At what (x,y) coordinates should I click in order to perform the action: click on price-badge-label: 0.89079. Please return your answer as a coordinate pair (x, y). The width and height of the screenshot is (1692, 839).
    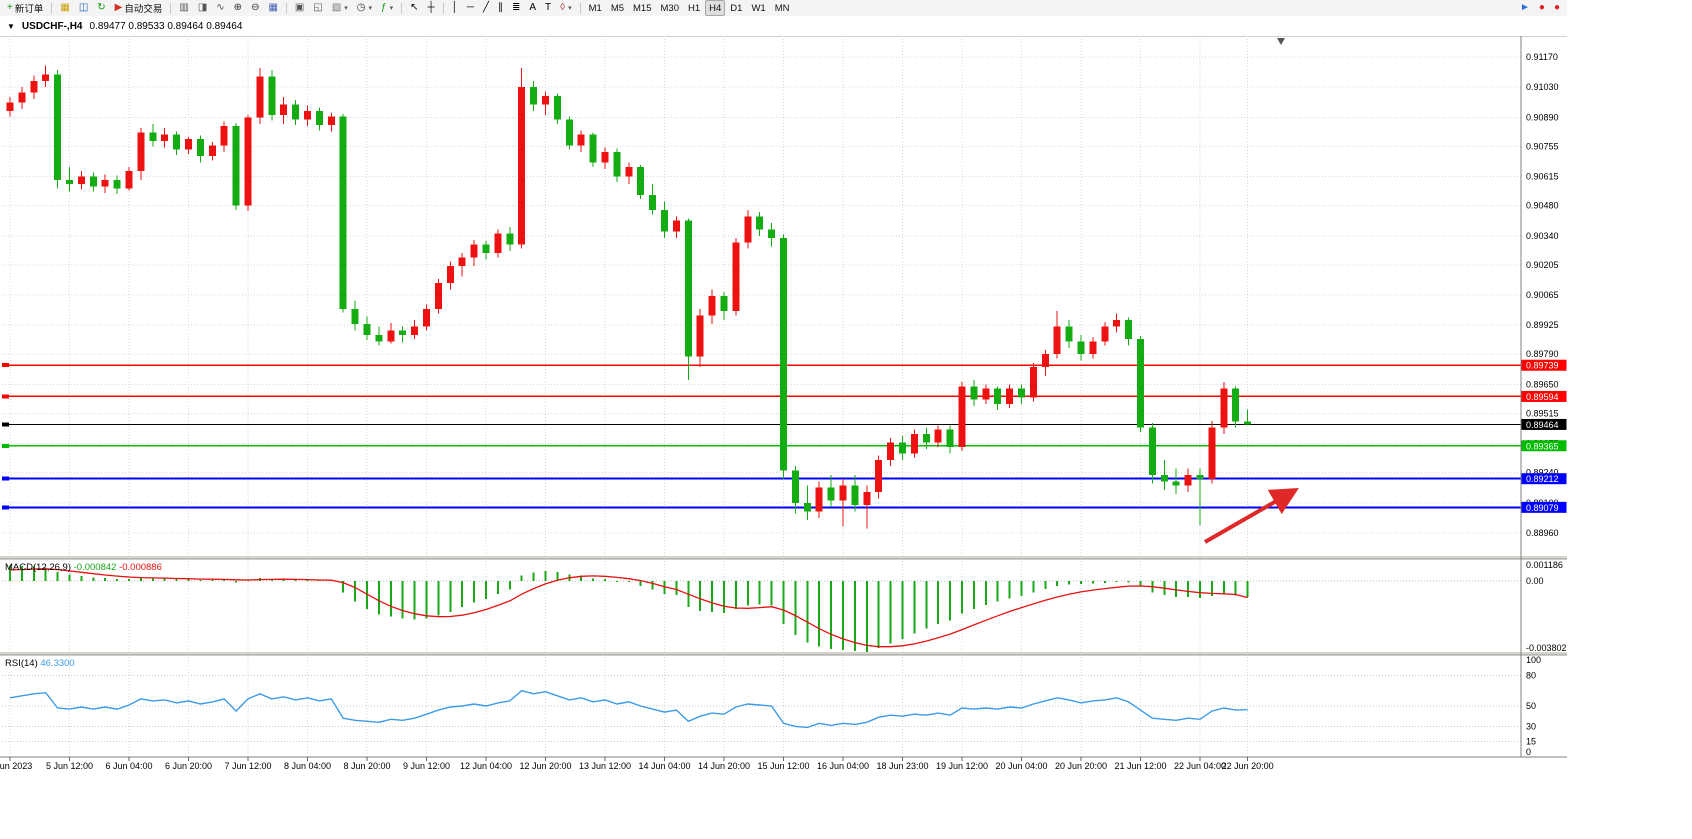
    Looking at the image, I should click on (1542, 508).